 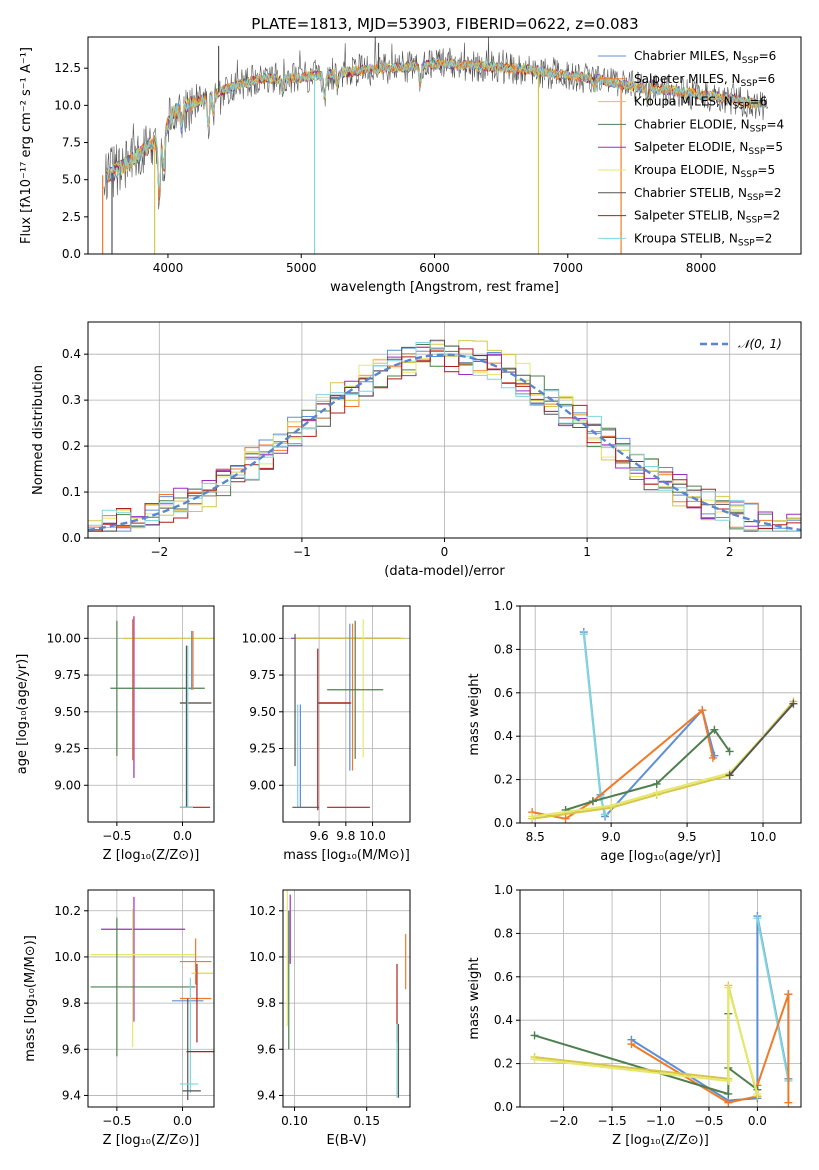 What do you see at coordinates (433, 123) in the screenshot?
I see `spectrum-line-krou_stelib` at bounding box center [433, 123].